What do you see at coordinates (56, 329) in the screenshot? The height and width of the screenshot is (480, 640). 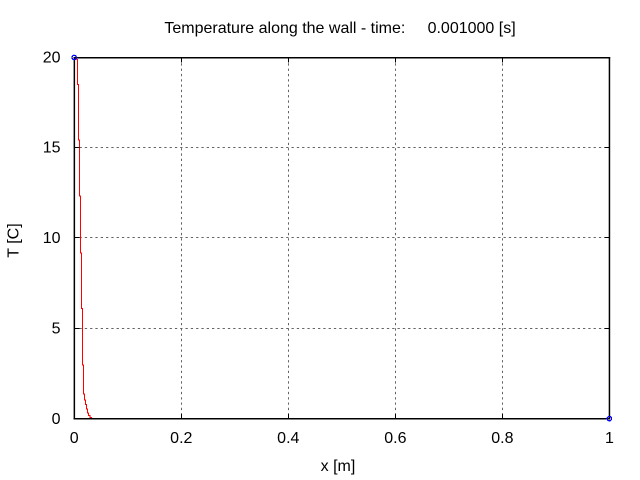 I see `svg-text: 5` at bounding box center [56, 329].